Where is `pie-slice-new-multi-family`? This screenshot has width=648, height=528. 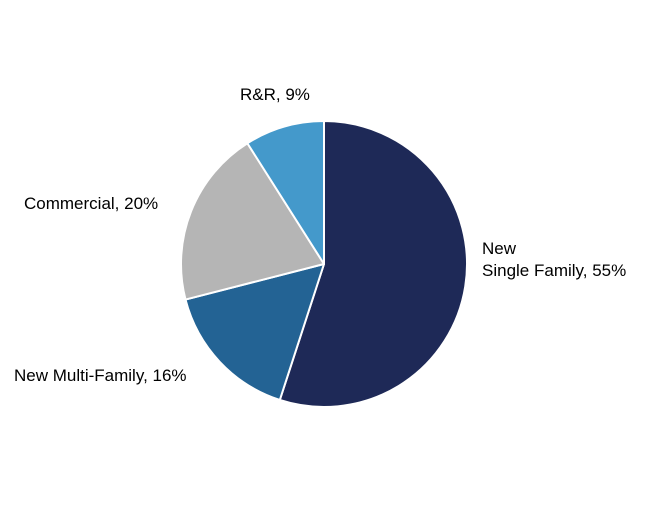
pie-slice-new-multi-family is located at coordinates (254, 332).